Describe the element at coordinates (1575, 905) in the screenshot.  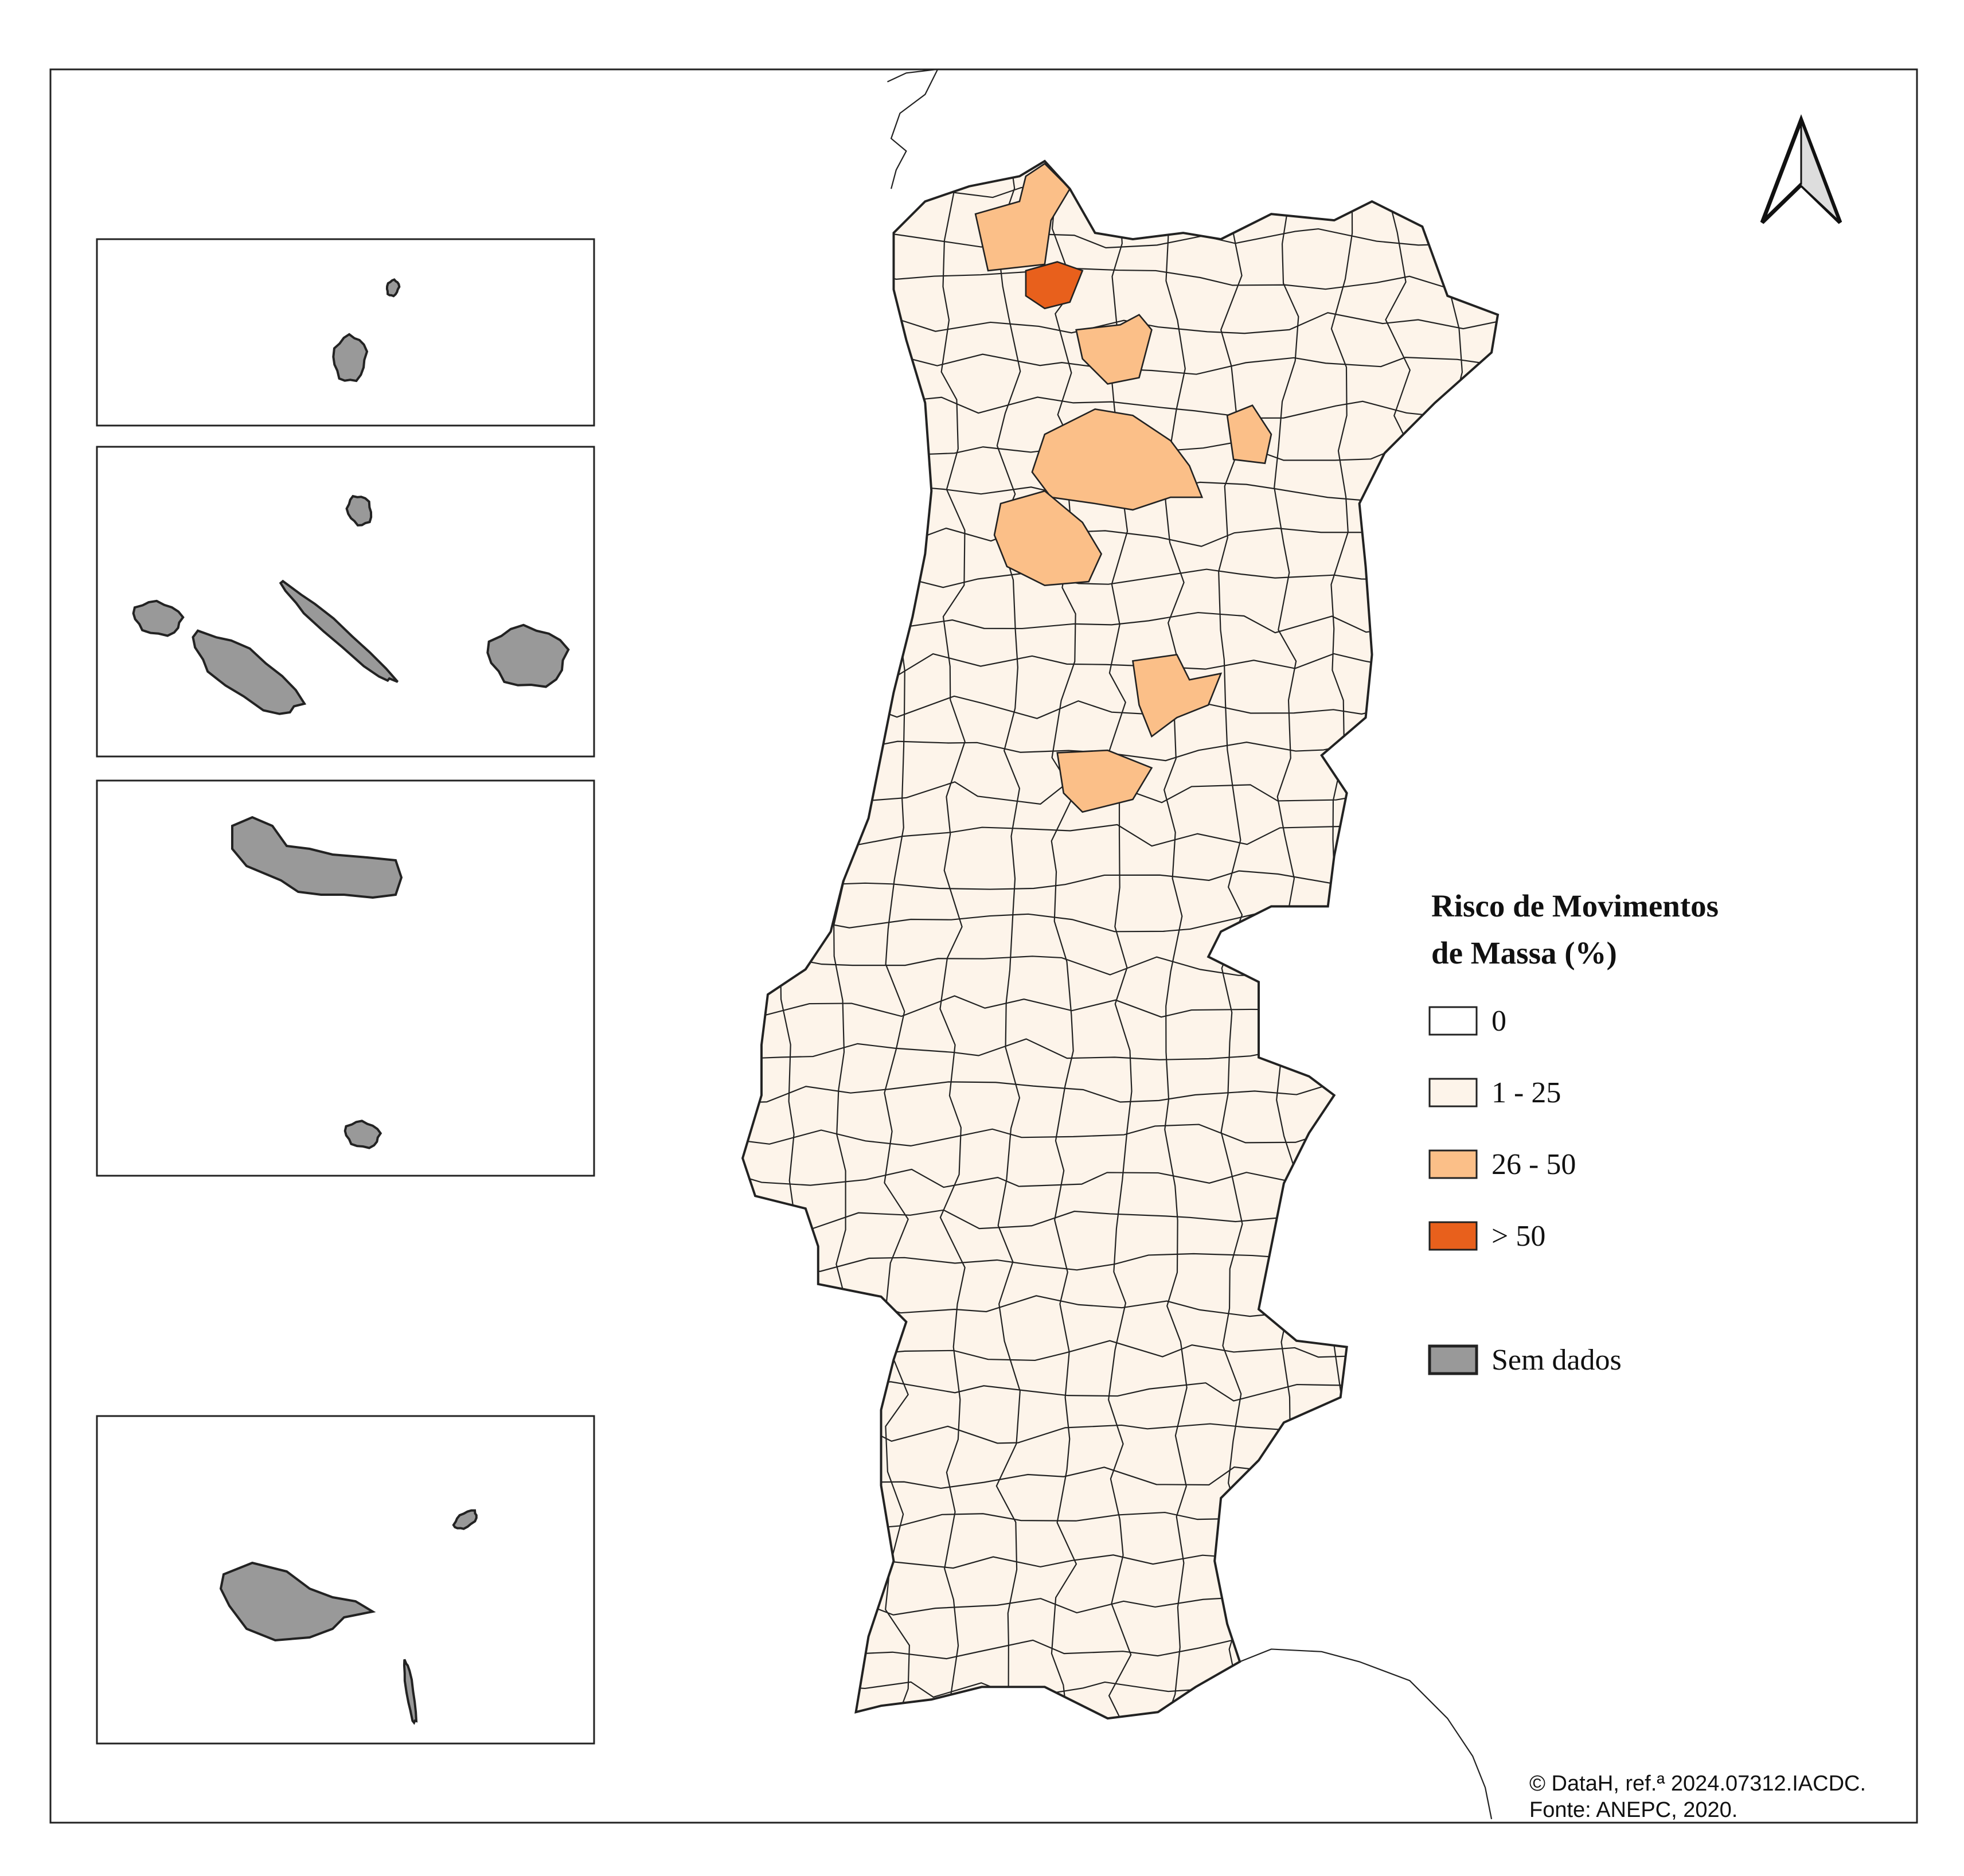
I see `legend-title: Risco de Movimentos` at that location.